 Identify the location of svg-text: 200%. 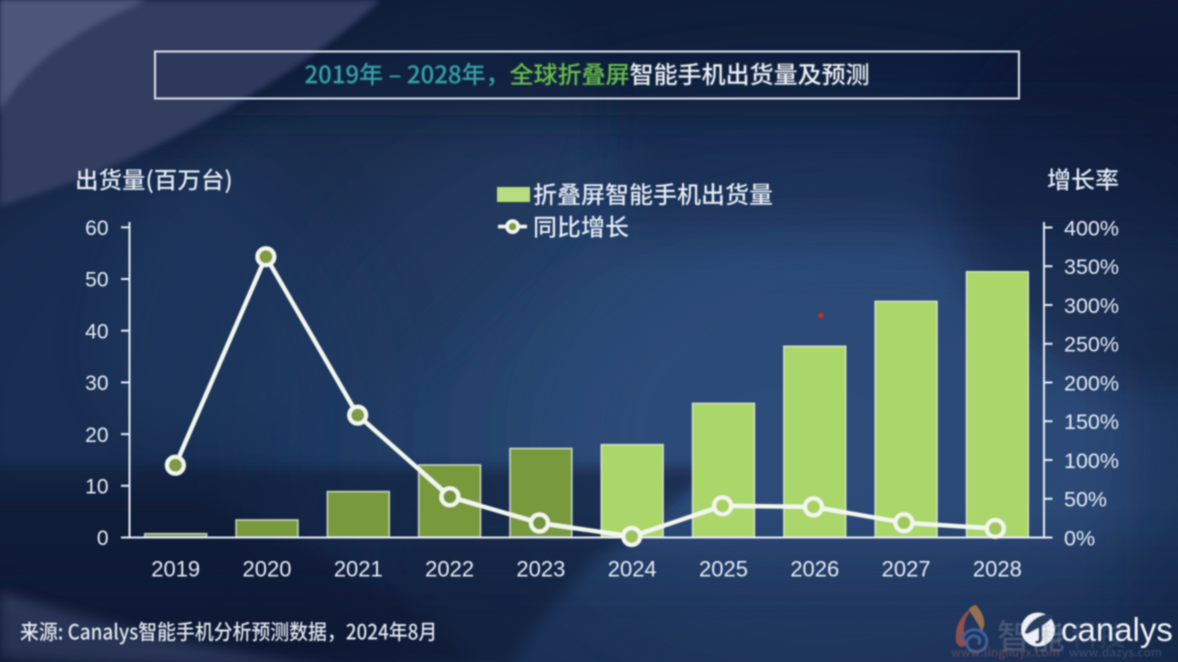
(1091, 383).